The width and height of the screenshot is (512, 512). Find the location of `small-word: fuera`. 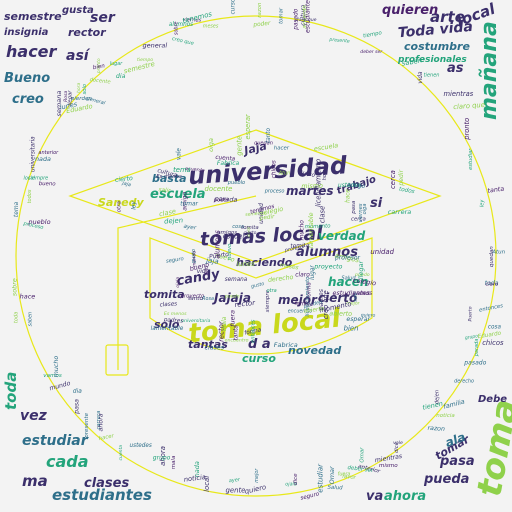

small-word: fuera is located at coordinates (233, 318).